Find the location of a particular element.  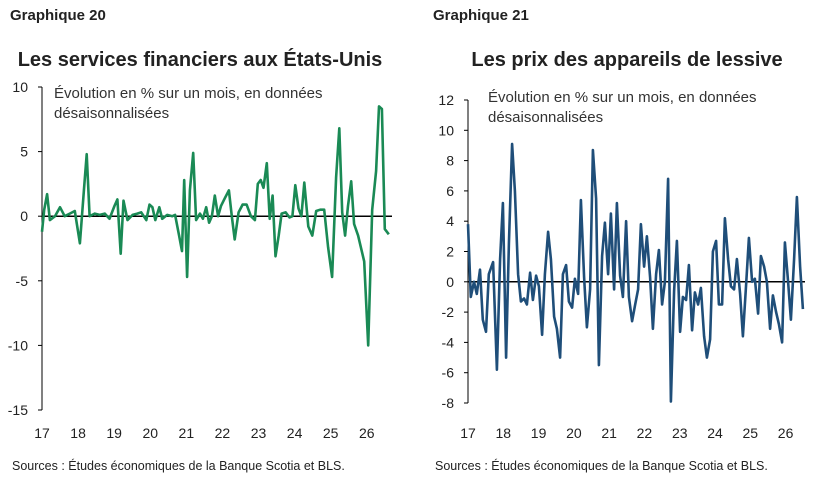

y-tick-label: -5 is located at coordinates (22, 281).